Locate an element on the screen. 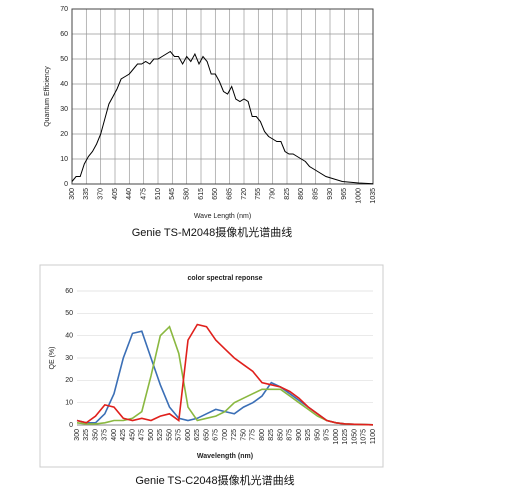 The height and width of the screenshot is (491, 522). x-tick-label: 370 is located at coordinates (101, 194).